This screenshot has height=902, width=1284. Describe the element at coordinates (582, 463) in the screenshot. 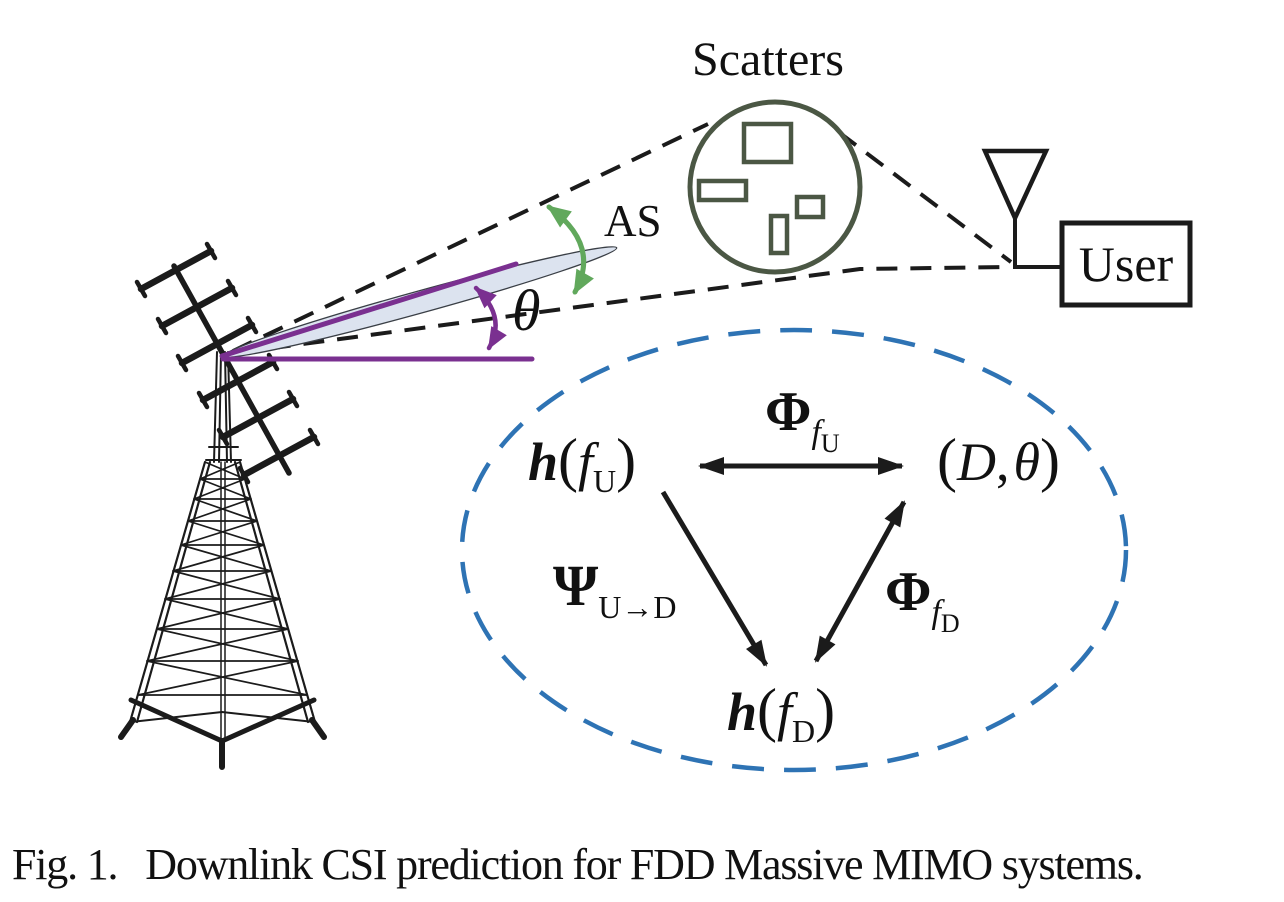

I see `uplink-csi-label: h(fU)` at that location.